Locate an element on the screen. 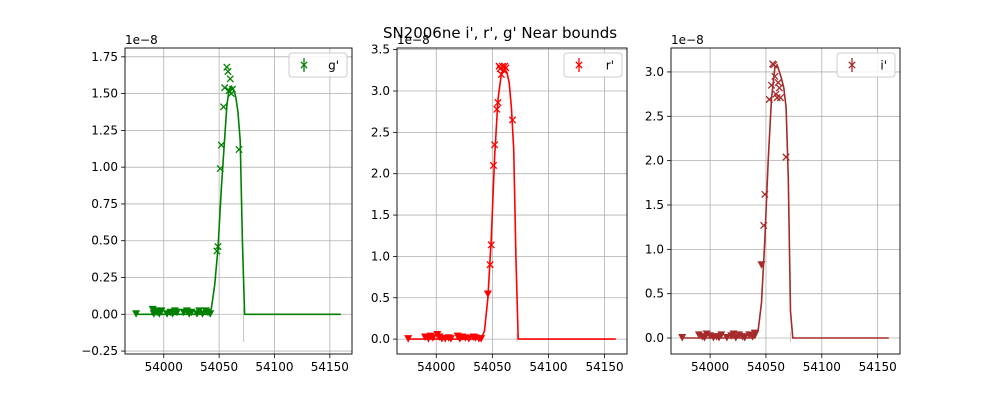  y-tick-label: 1.75 is located at coordinates (104, 57).